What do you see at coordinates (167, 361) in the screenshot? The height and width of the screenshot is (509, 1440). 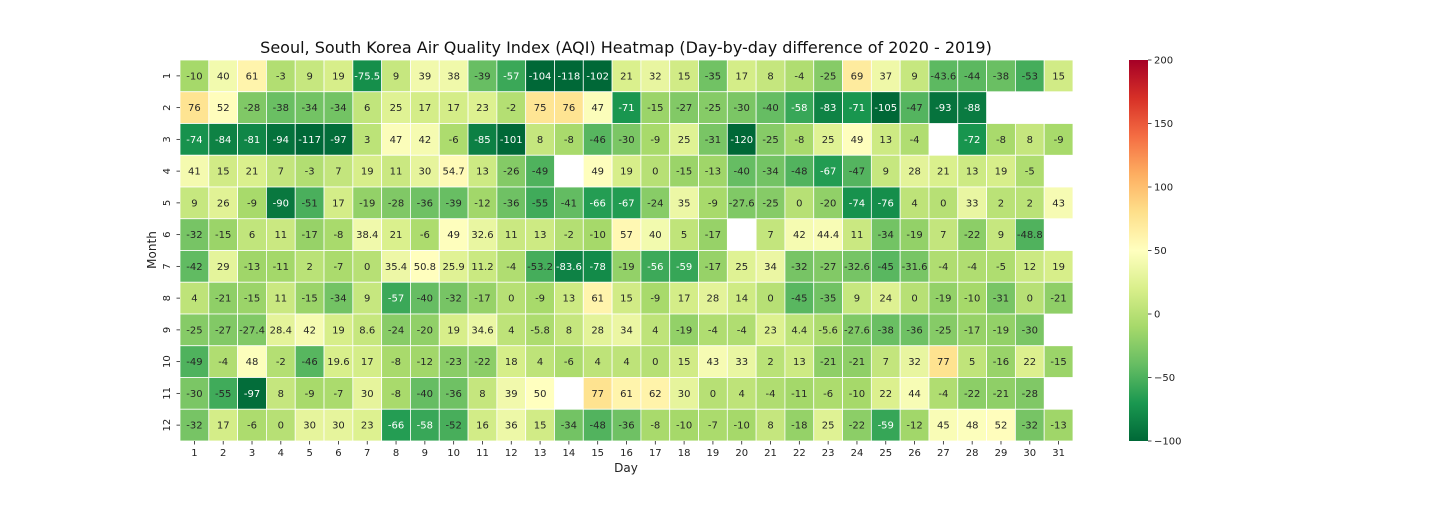 I see `y-tick-label: 10` at bounding box center [167, 361].